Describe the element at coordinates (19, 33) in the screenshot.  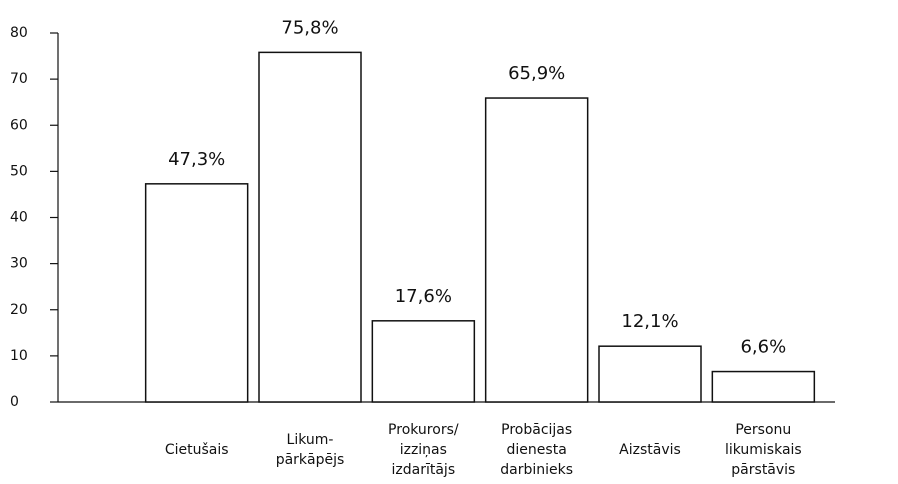
I see `y-tick-label: 80` at that location.